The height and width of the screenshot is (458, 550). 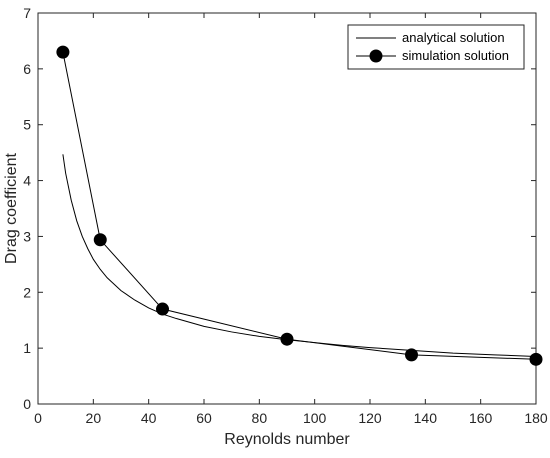 I want to click on y-axis-label: Drag coefficient, so click(x=11, y=208).